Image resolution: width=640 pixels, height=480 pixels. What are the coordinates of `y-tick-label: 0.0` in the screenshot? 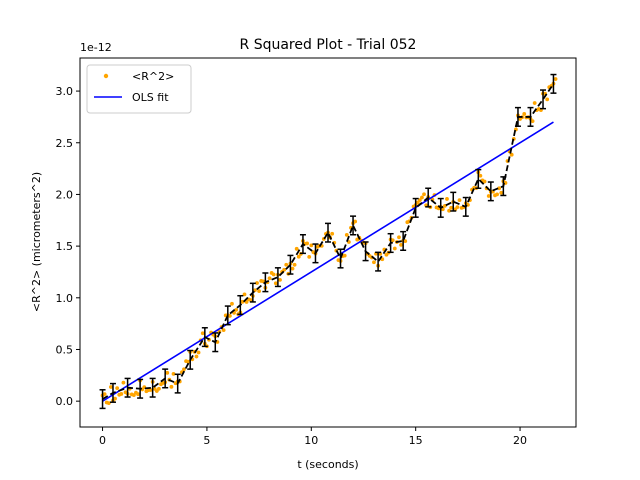 It's located at (65, 401).